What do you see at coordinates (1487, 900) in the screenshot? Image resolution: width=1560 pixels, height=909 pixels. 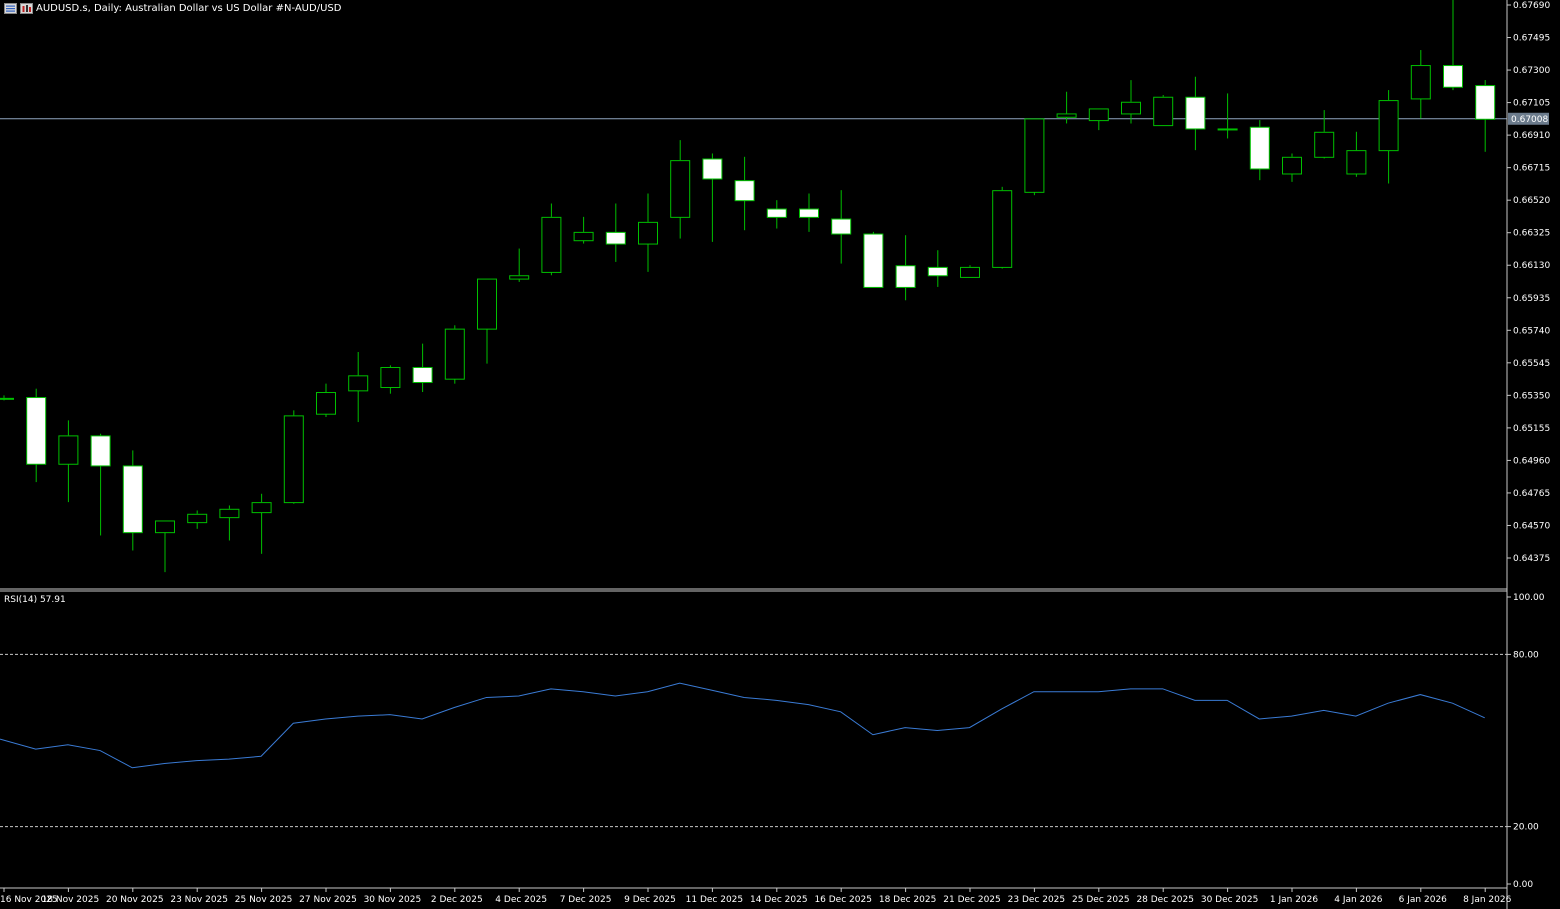 I see `x-tick-label: 8 Jan 2026` at bounding box center [1487, 900].